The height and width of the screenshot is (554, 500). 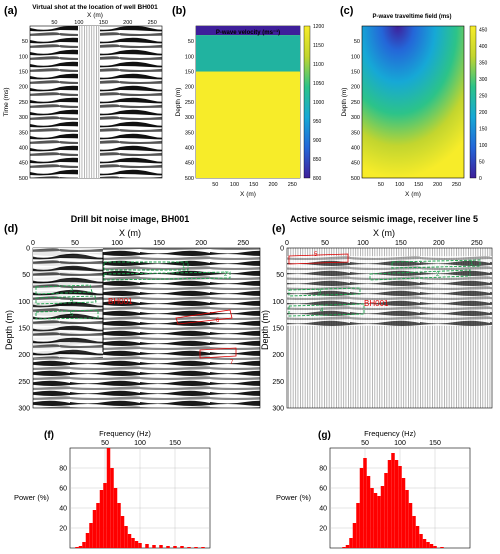 I want to click on panel-b-title: P-wave velocity (ms⁻¹), so click(x=248, y=32).